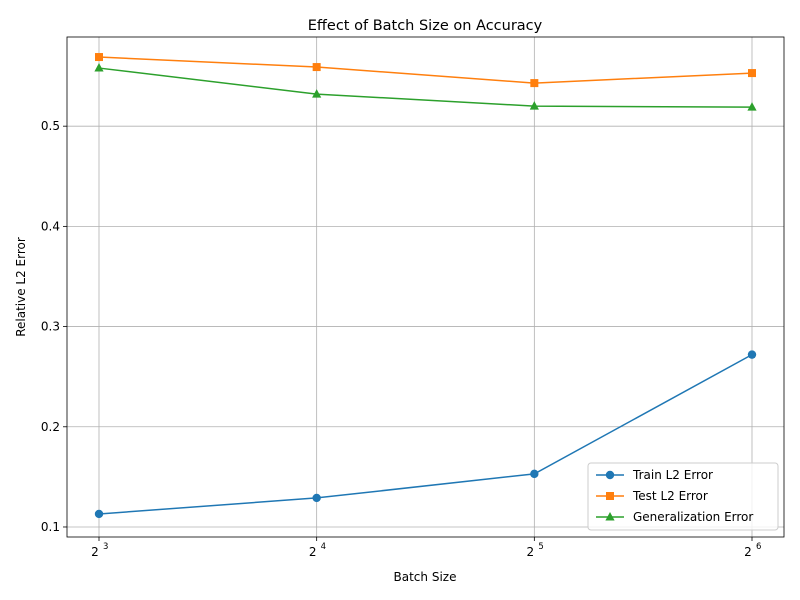 The height and width of the screenshot is (600, 800). I want to click on y-tick-label: 0.2, so click(50, 427).